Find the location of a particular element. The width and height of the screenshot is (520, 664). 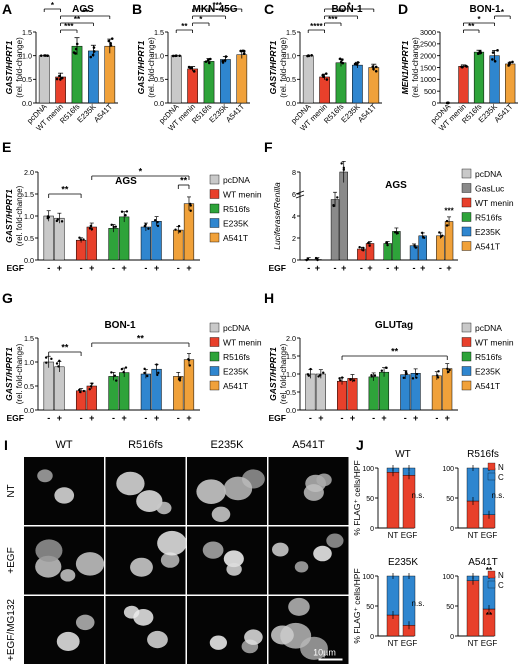

panel-title: GLUTag is located at coordinates (394, 325).